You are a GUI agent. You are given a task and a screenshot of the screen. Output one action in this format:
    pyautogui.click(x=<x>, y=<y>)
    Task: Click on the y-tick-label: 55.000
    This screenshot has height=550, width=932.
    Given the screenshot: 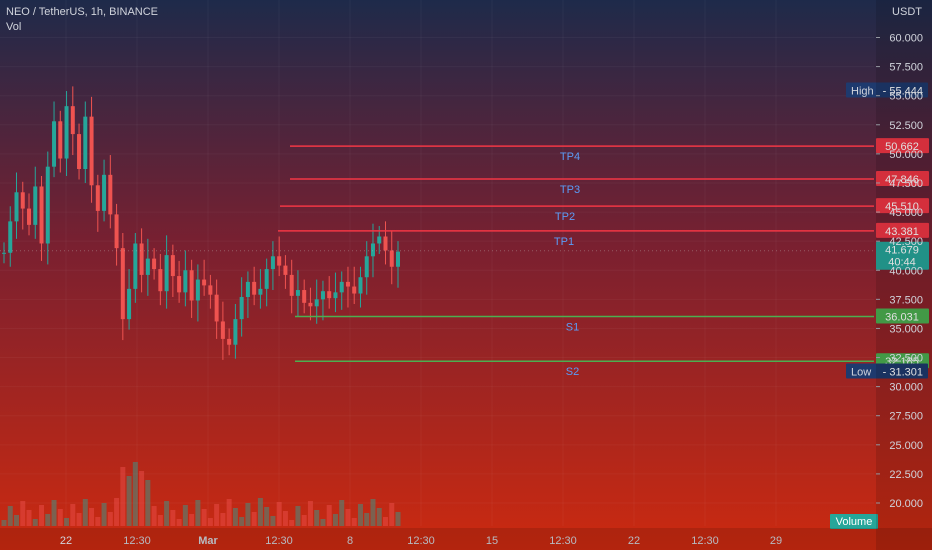 What is the action you would take?
    pyautogui.click(x=906, y=97)
    